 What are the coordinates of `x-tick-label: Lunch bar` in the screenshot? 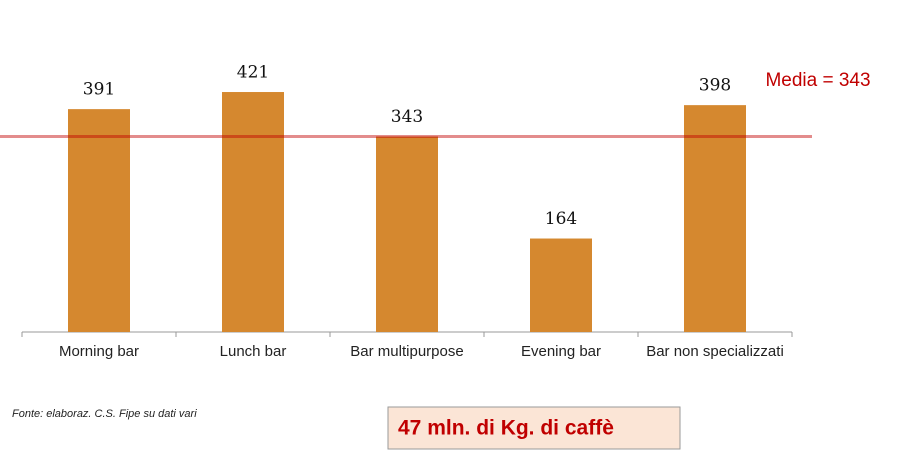 It's located at (253, 351).